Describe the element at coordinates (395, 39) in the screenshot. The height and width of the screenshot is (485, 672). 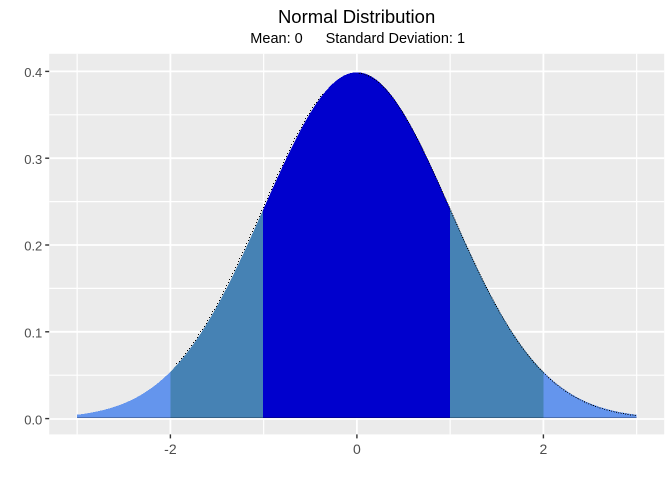
I see `svg-text: Standard Deviation: 1` at that location.